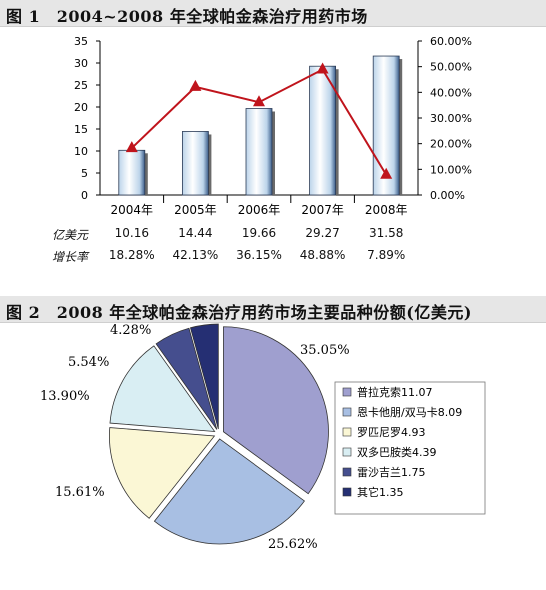  What do you see at coordinates (322, 233) in the screenshot?
I see `table-cell: 29.27` at bounding box center [322, 233].